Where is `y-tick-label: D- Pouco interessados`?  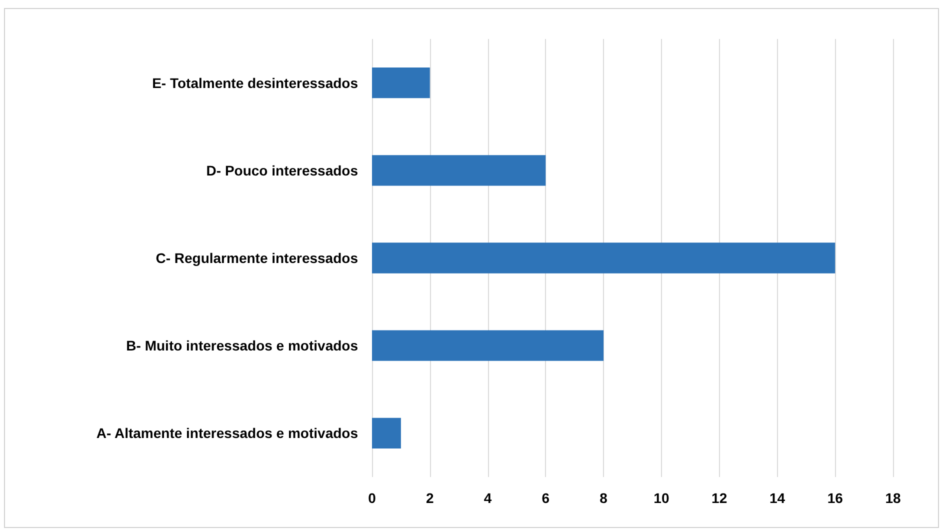
y-tick-label: D- Pouco interessados is located at coordinates (282, 170).